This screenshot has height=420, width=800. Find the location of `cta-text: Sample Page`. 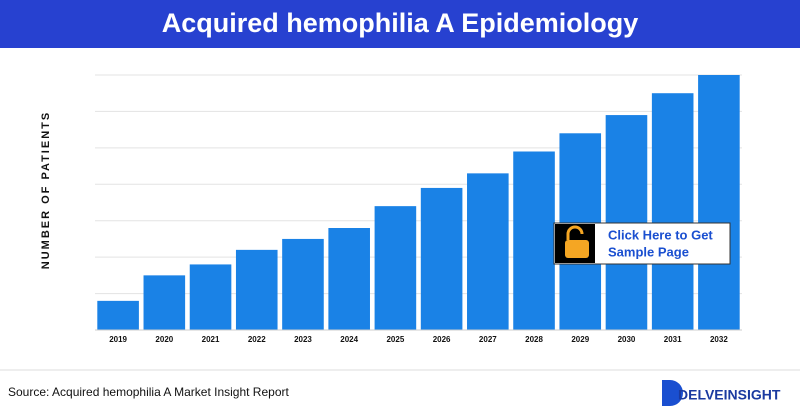

cta-text: Sample Page is located at coordinates (648, 251).